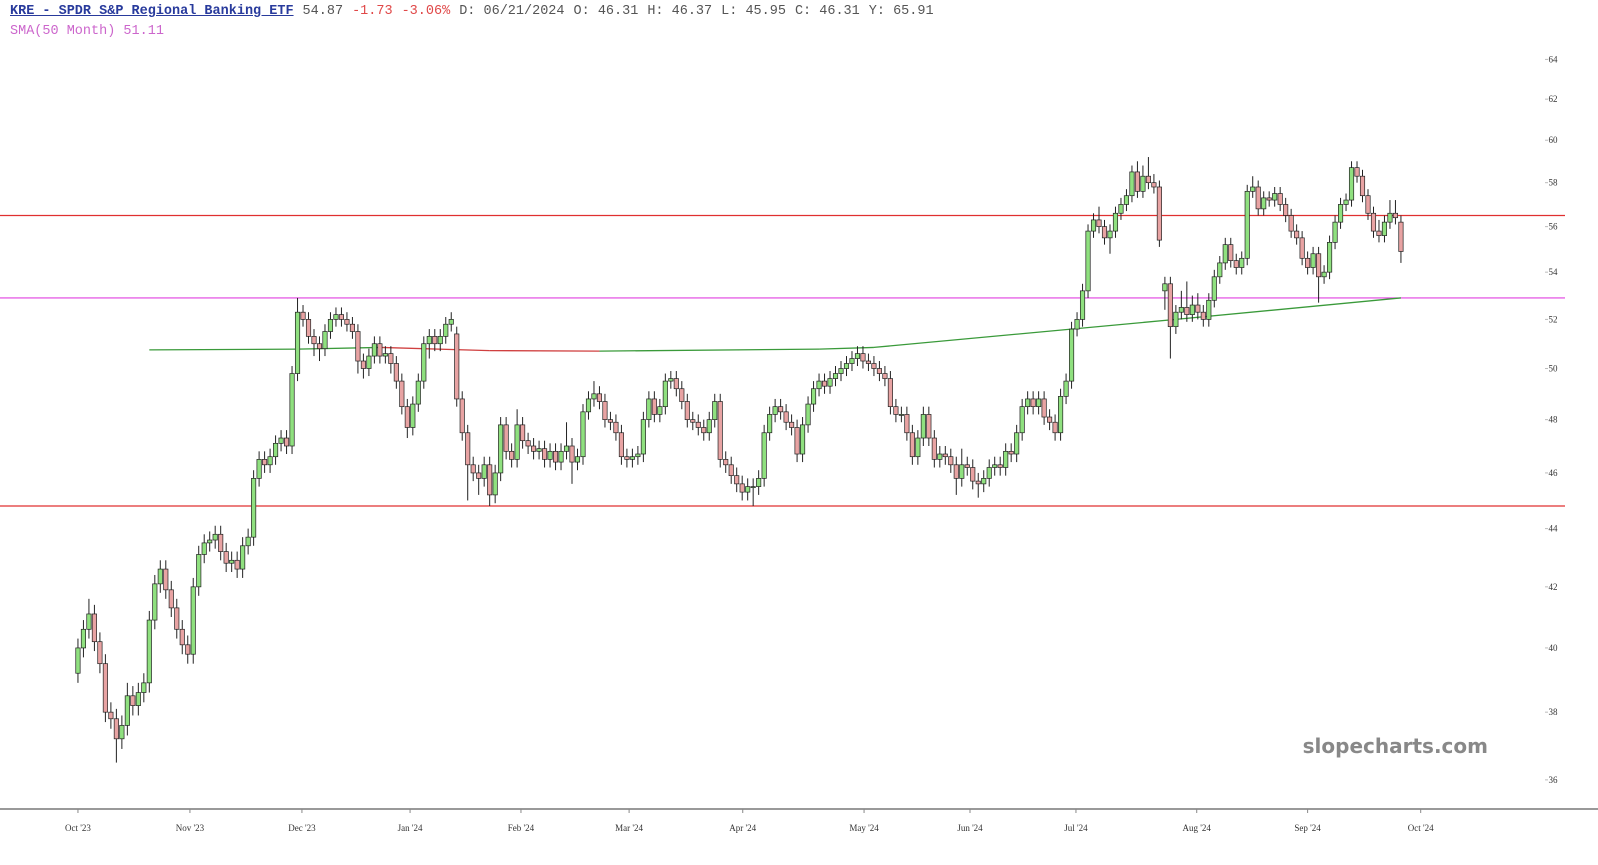 The image size is (1598, 865). Describe the element at coordinates (426, 11) in the screenshot. I see `quote-field: -3.06%` at that location.